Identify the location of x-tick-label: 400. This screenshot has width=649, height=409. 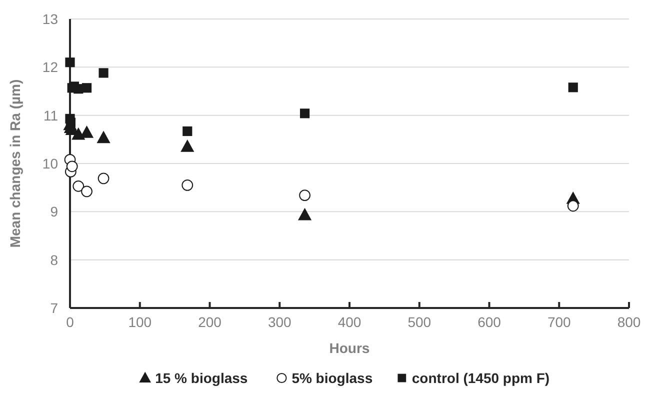
(350, 322).